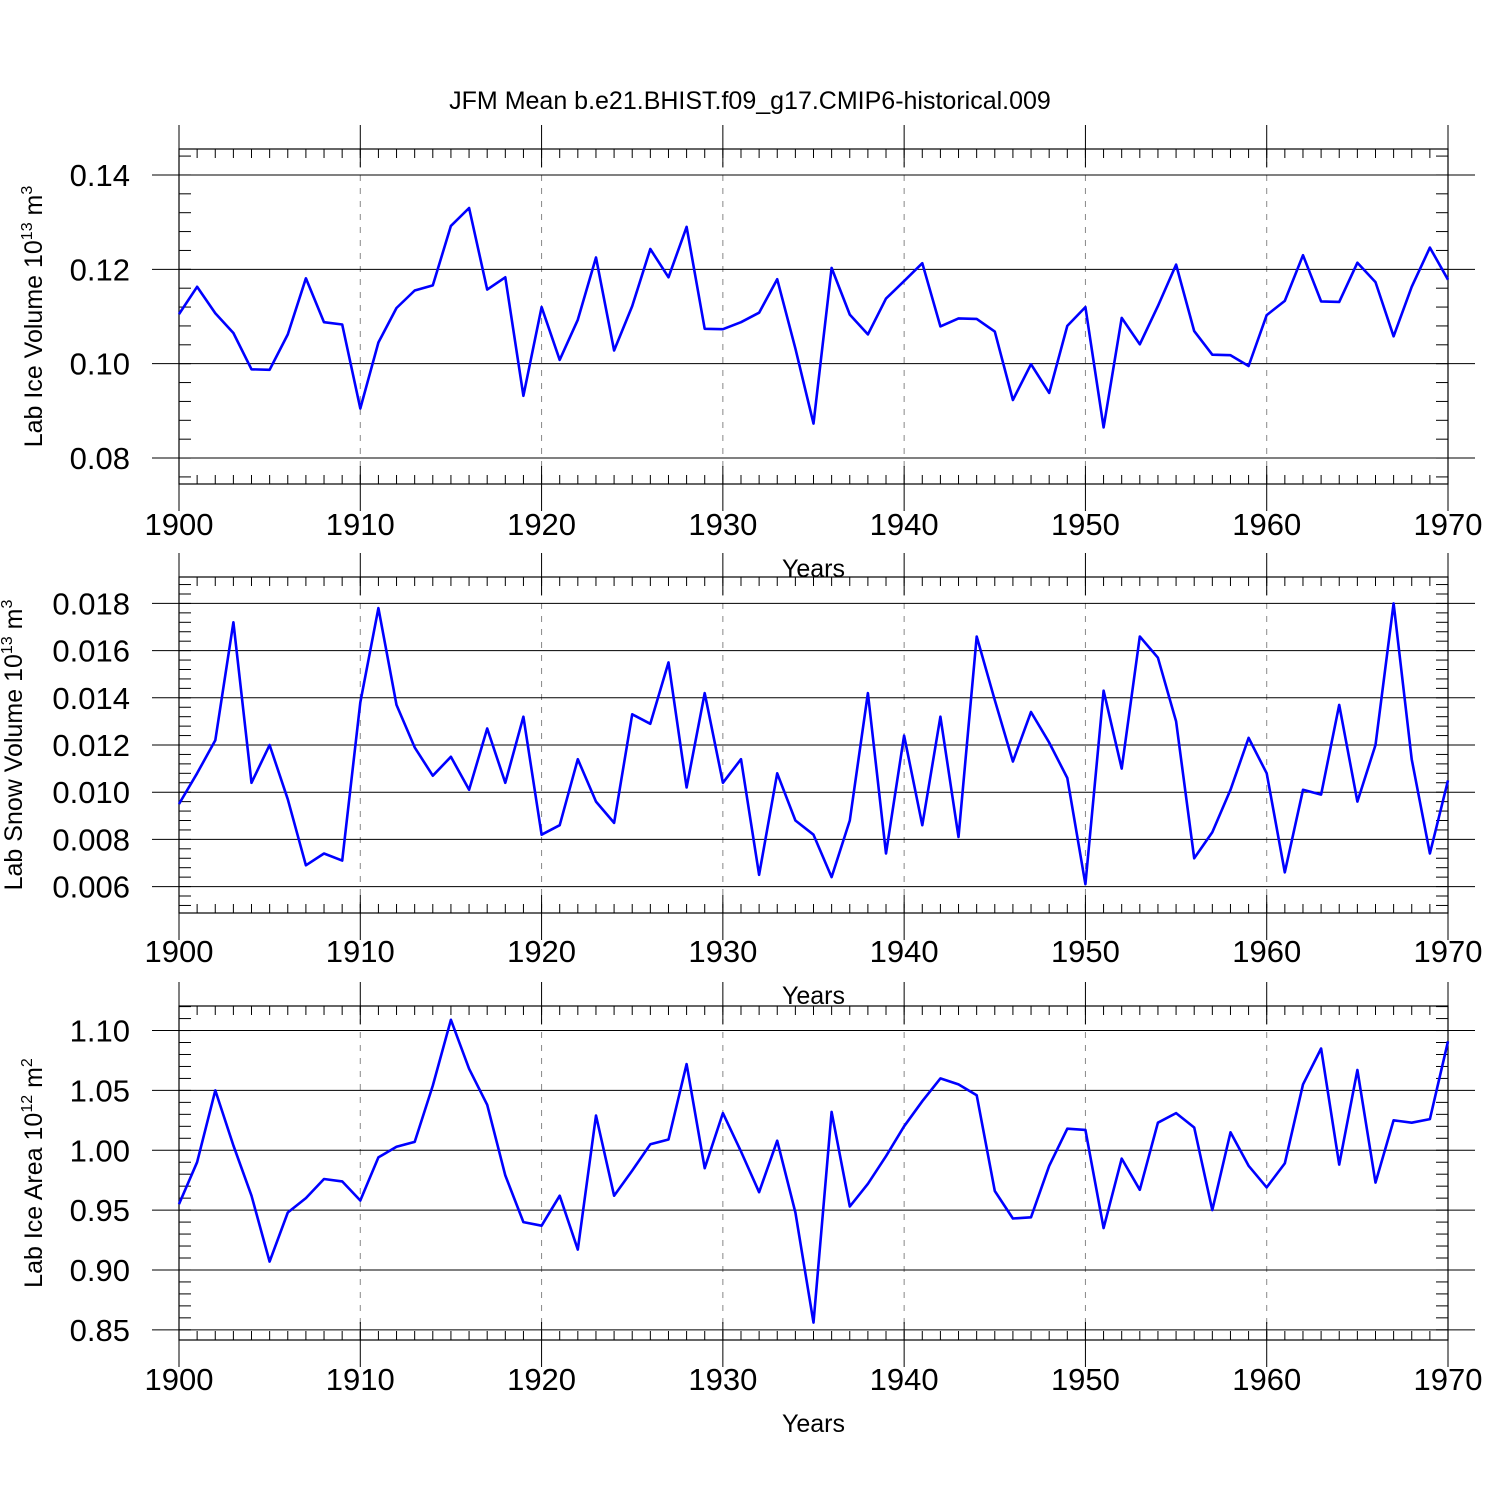 The image size is (1500, 1500). Describe the element at coordinates (91, 792) in the screenshot. I see `y-tick-label: 0.010` at that location.